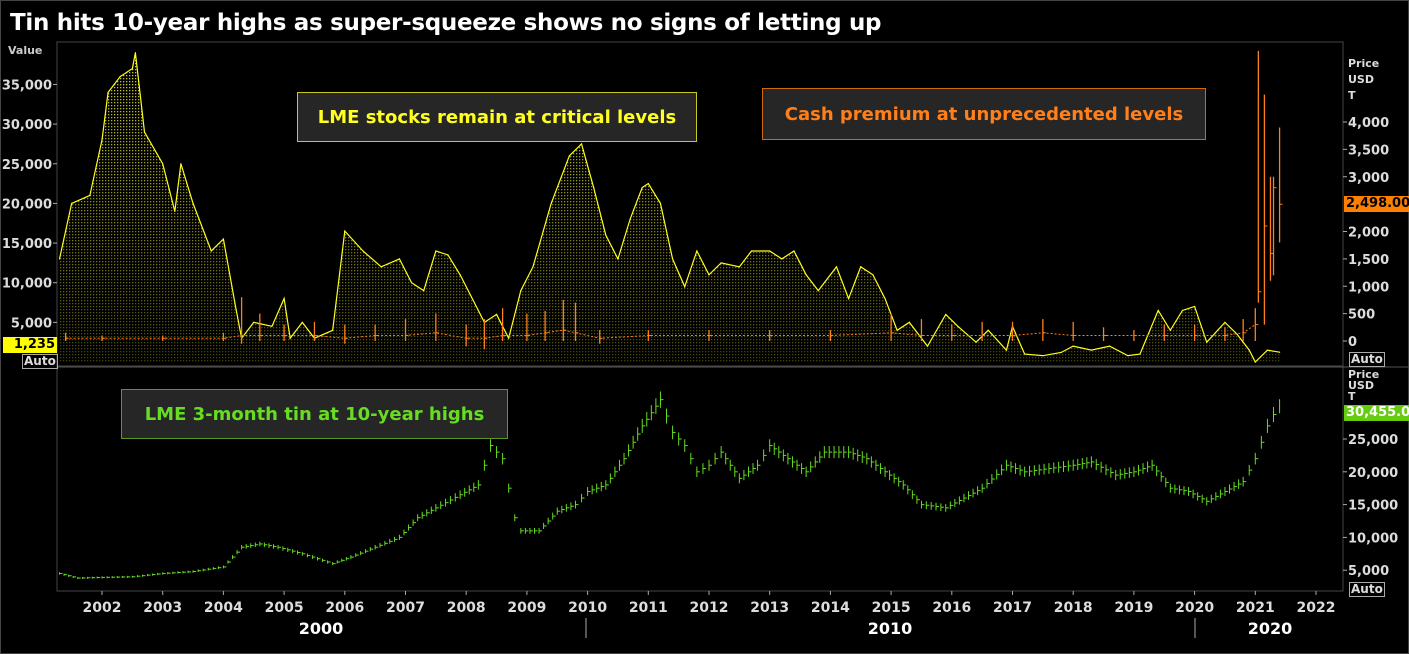  What do you see at coordinates (25, 50) in the screenshot?
I see `left-axis-label: Value` at bounding box center [25, 50].